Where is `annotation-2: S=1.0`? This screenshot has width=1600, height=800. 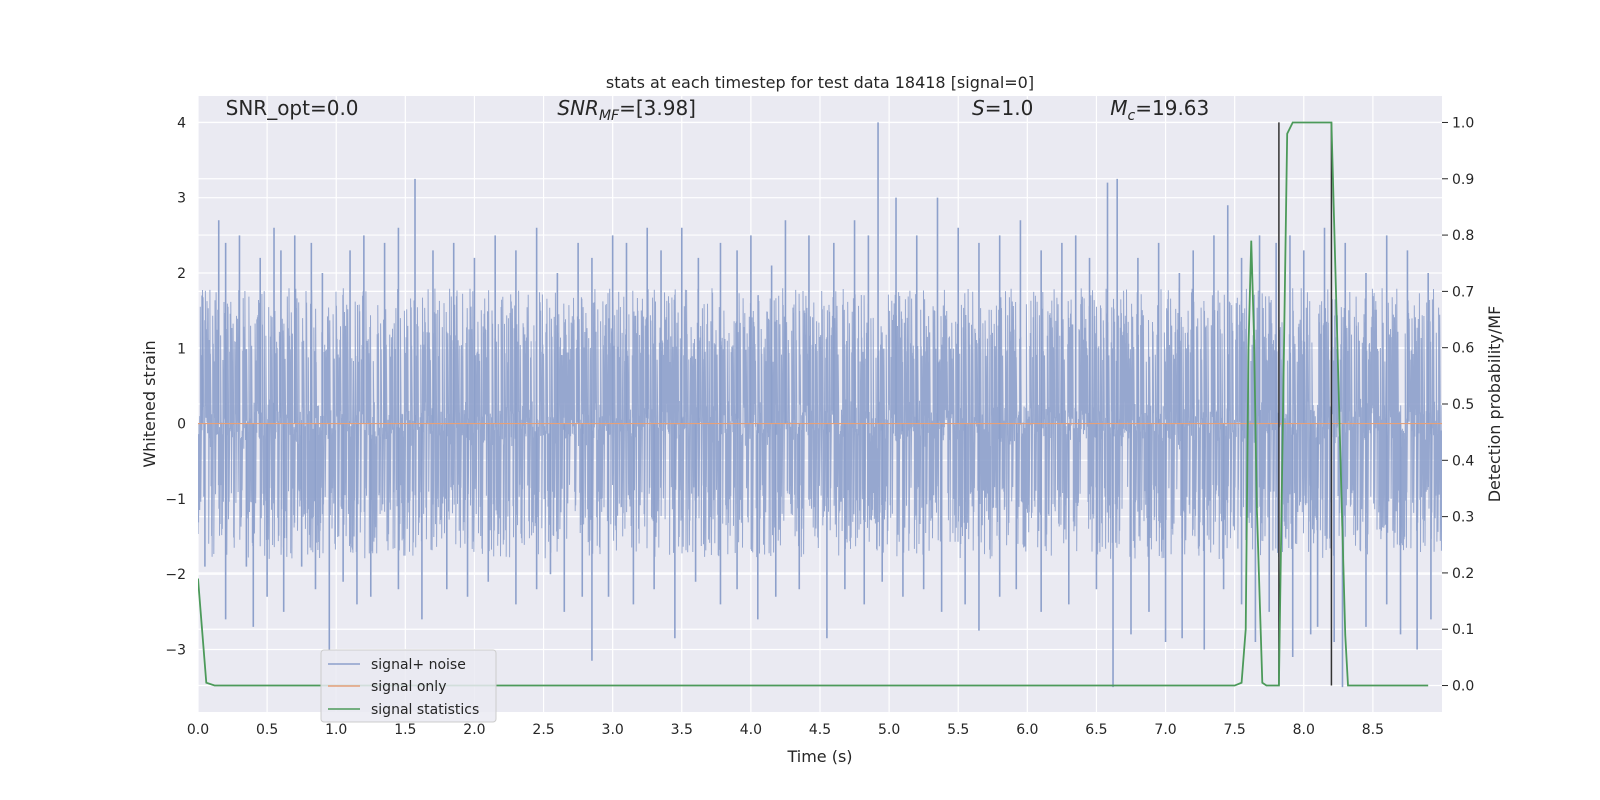
annotation-2: S=1.0 is located at coordinates (1002, 108).